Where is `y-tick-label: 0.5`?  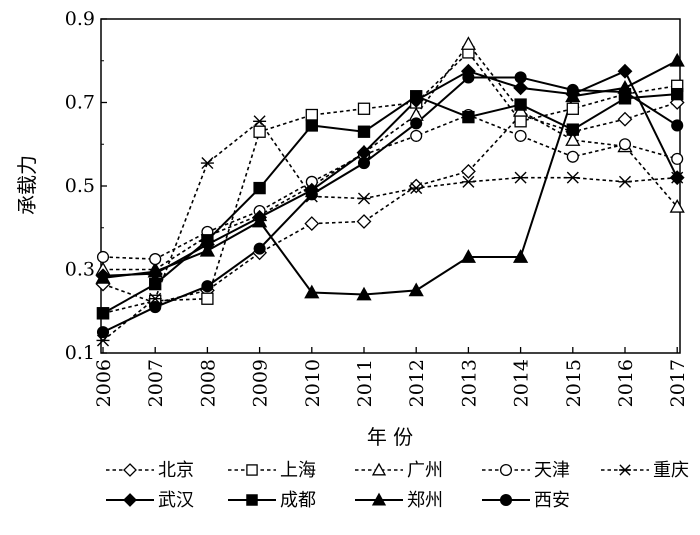 y-tick-label: 0.5 is located at coordinates (80, 186).